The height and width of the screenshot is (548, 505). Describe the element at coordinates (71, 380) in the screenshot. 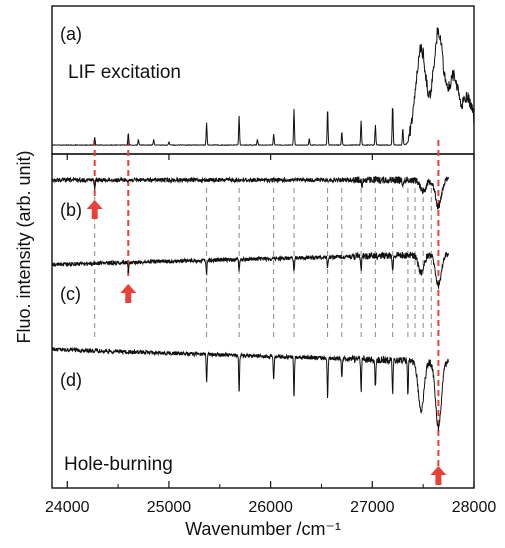

I see `trace-label-d: (d)` at that location.